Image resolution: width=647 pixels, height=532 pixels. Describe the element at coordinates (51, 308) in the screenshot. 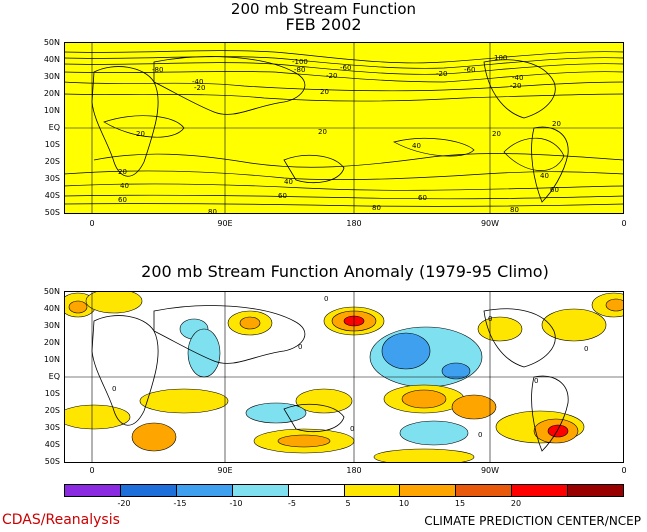

I see `bottom-lat-label: 40N` at that location.